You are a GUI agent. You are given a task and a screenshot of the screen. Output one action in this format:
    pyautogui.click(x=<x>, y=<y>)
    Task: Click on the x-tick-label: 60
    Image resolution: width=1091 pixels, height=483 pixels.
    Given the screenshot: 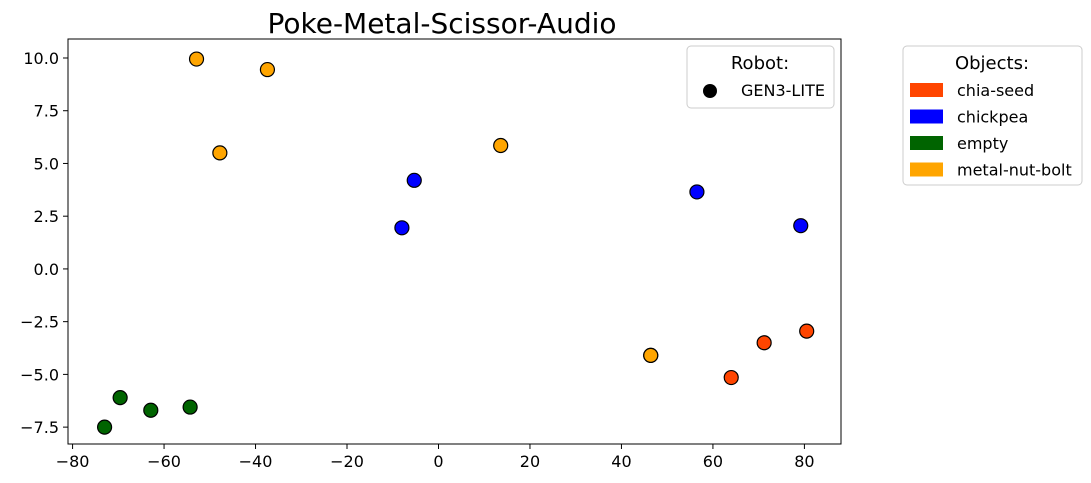 What is the action you would take?
    pyautogui.click(x=713, y=461)
    